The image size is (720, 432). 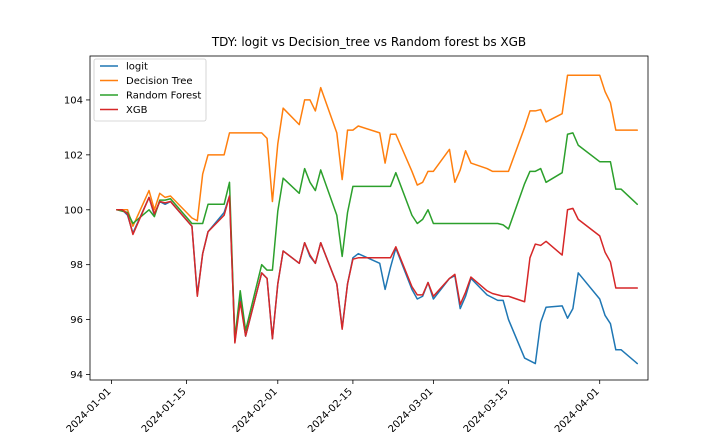 What do you see at coordinates (411, 409) in the screenshot?
I see `x-tick-label: 2024-03-01` at bounding box center [411, 409].